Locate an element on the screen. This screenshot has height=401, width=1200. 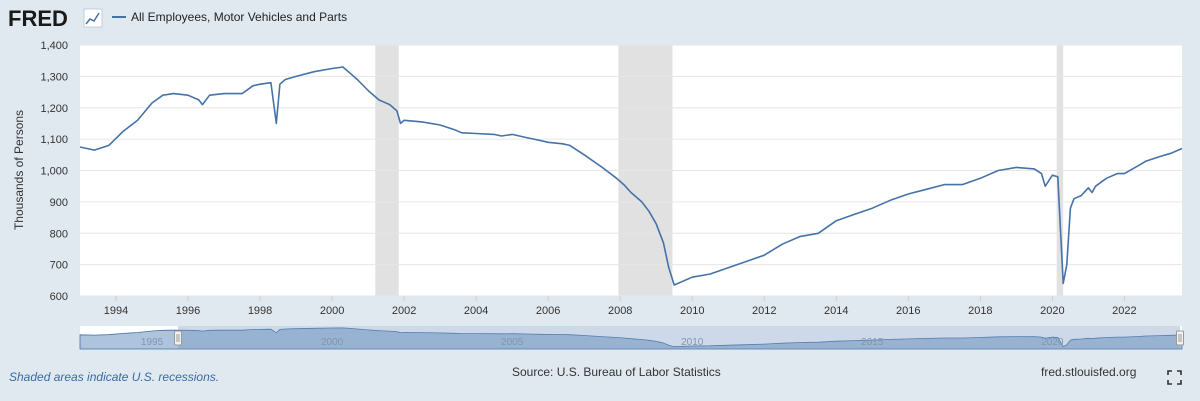
navigator-selected-range is located at coordinates (679, 337).